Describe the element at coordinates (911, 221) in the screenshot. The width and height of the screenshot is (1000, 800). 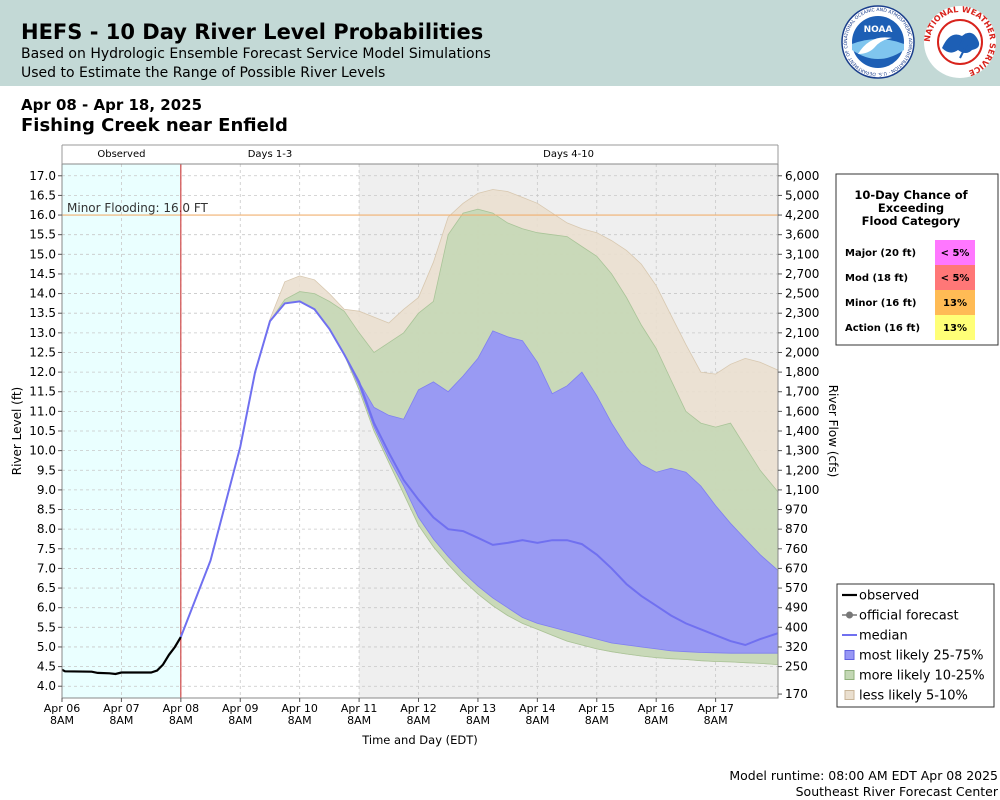
I see `flood-chance-title: Flood Category` at that location.